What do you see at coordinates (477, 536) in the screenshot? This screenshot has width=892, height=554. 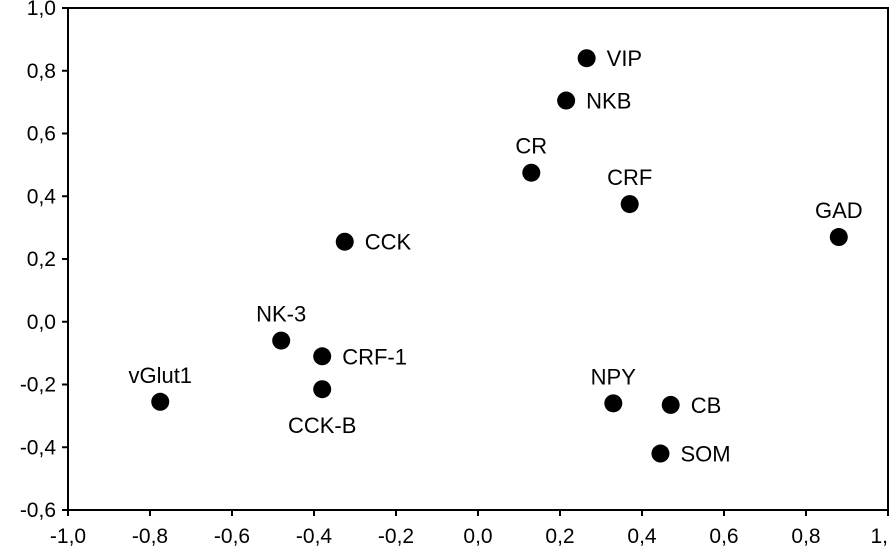 I see `x-tick-label: 0,0` at bounding box center [477, 536].